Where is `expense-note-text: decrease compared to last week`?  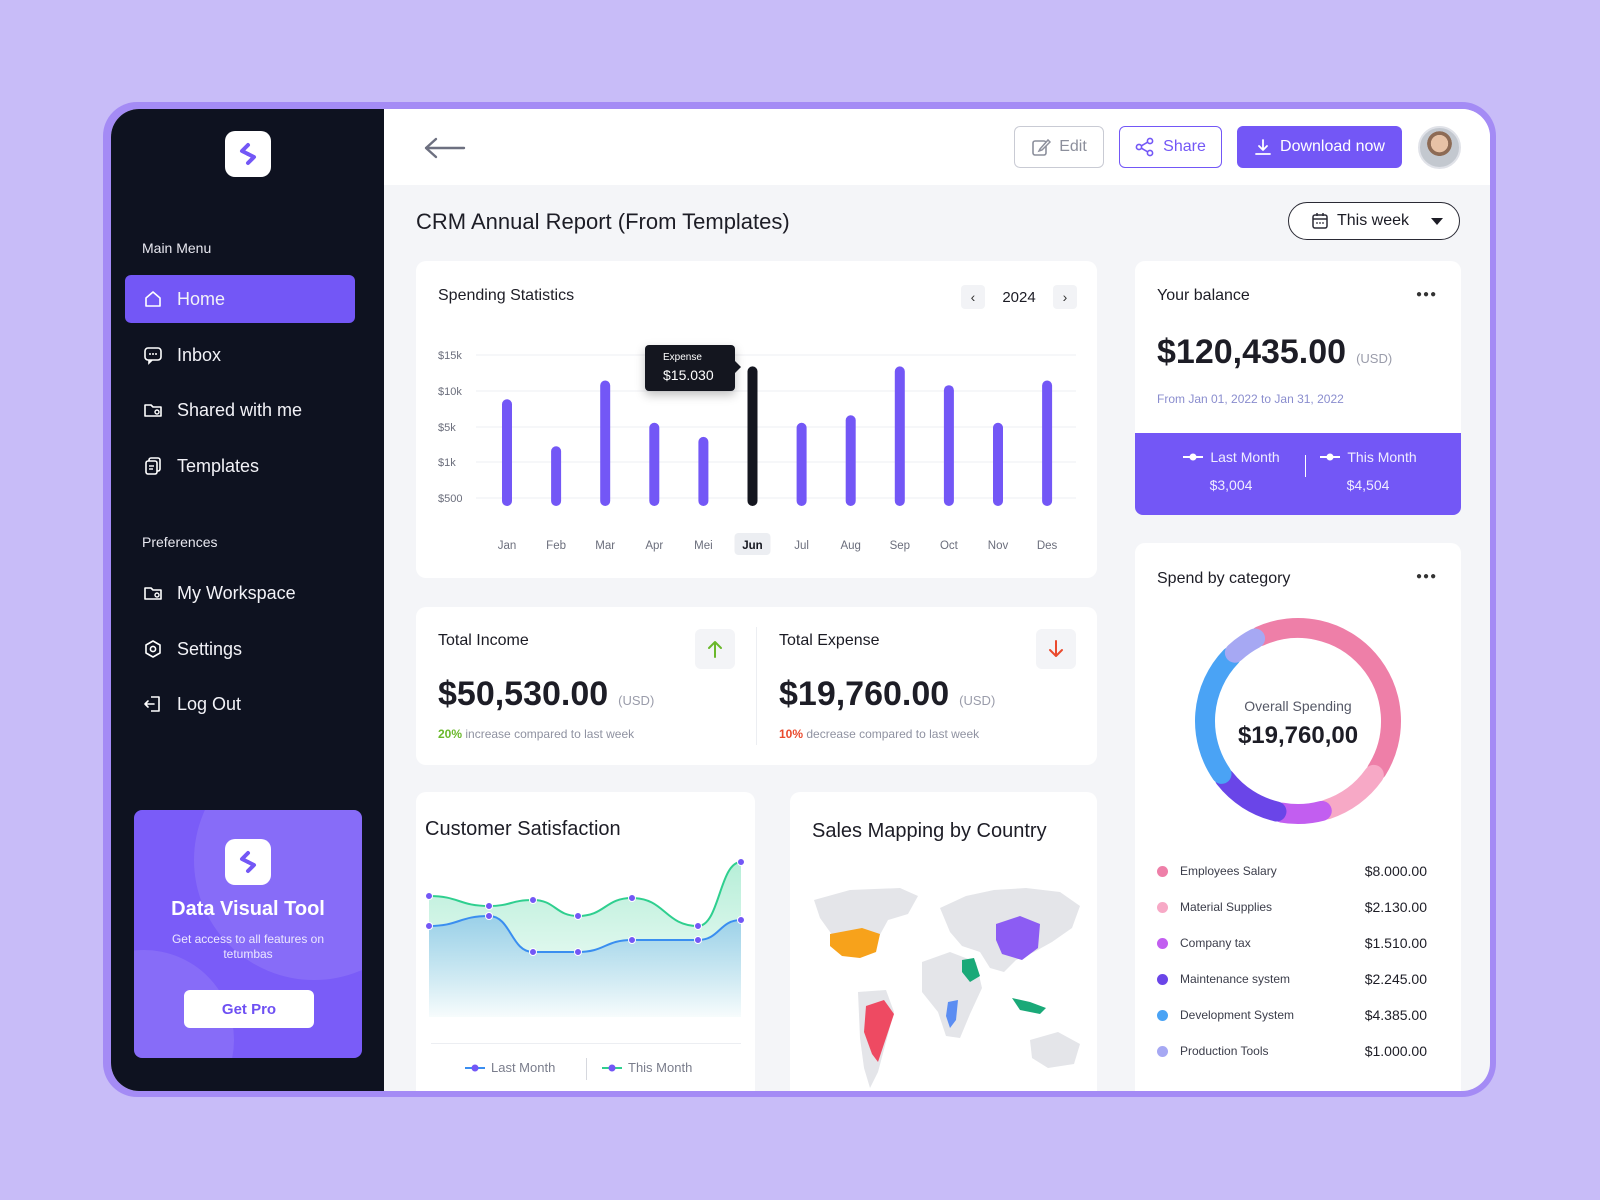
expense-note-text: decrease compared to last week is located at coordinates (893, 734).